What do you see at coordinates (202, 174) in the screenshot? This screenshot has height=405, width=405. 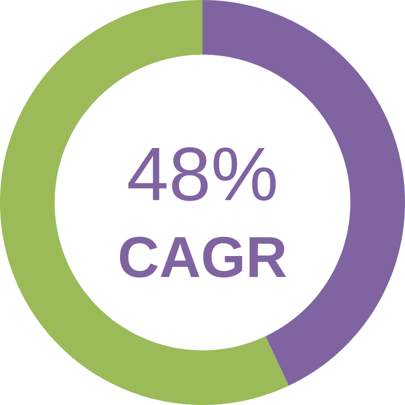 I see `text: 48%` at bounding box center [202, 174].